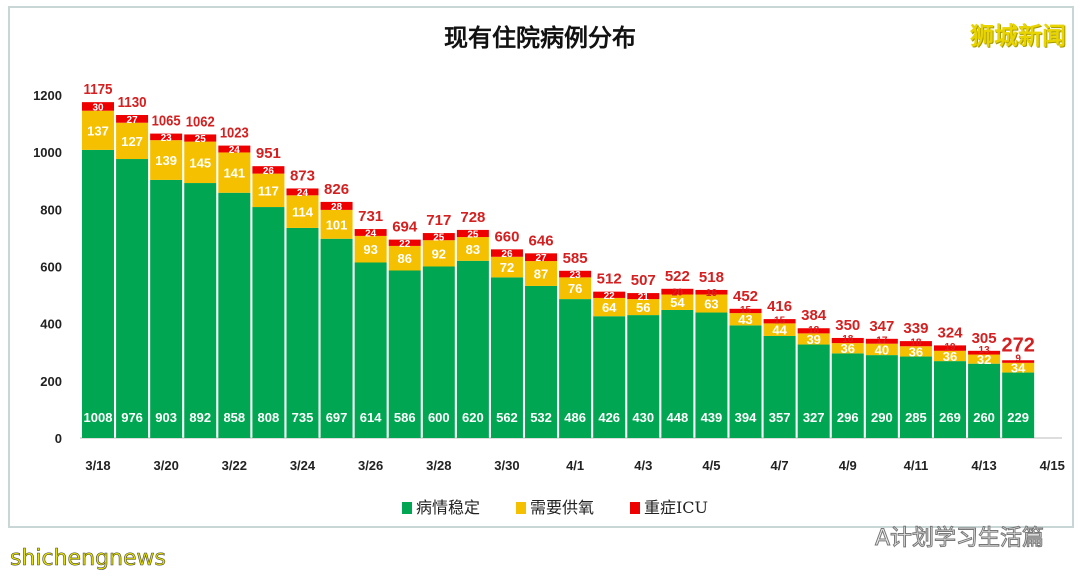  I want to click on data-label-oxygen: 117, so click(268, 190).